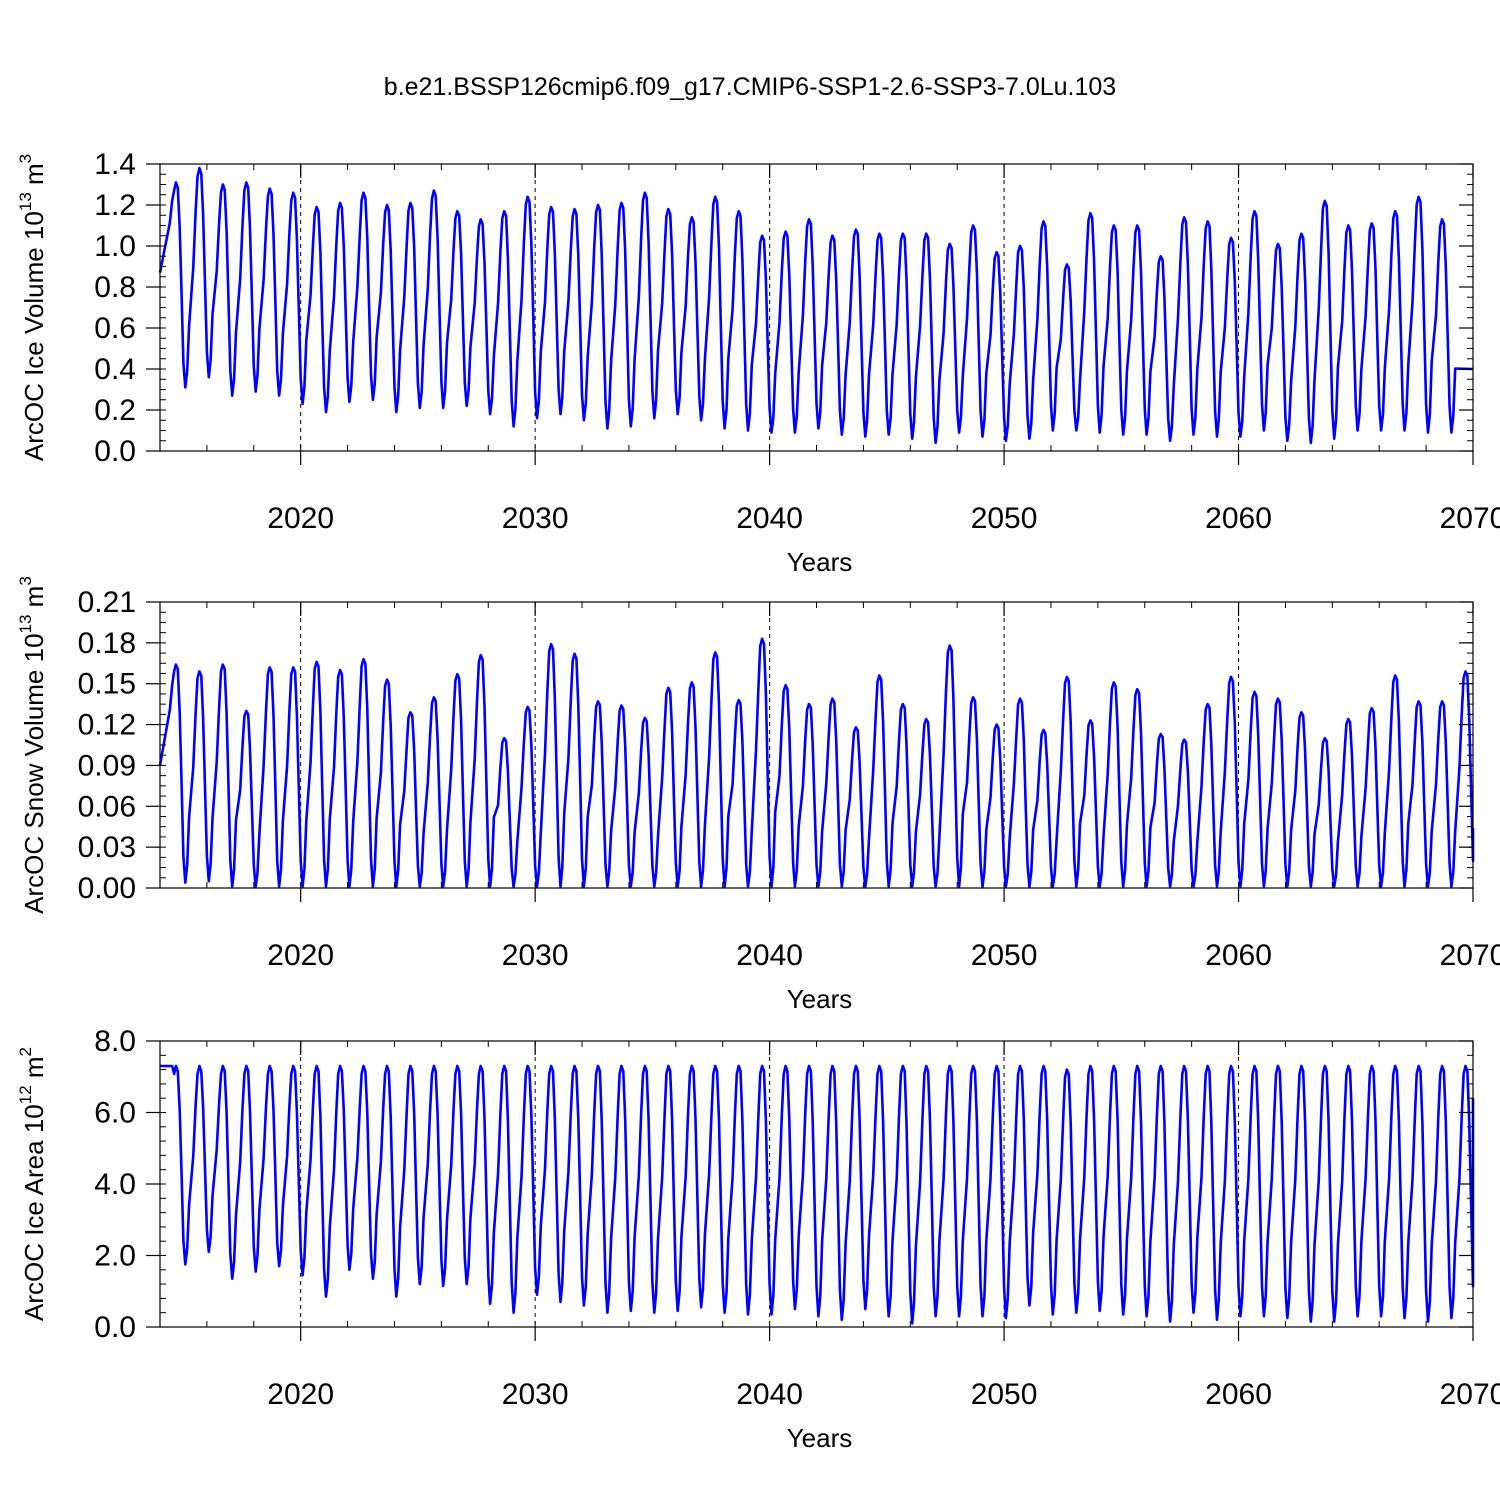 This screenshot has height=1500, width=1500. Describe the element at coordinates (115, 1256) in the screenshot. I see `y-tick-label: 2.0` at that location.